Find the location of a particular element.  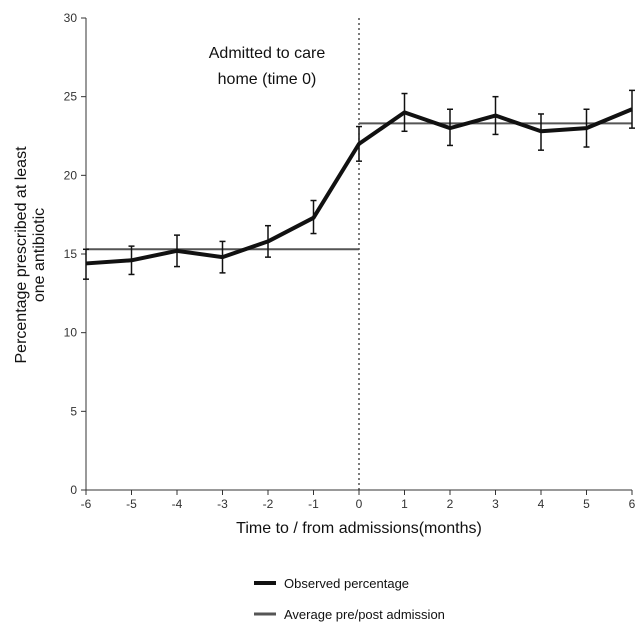

x-tick-label: 4 is located at coordinates (541, 504).